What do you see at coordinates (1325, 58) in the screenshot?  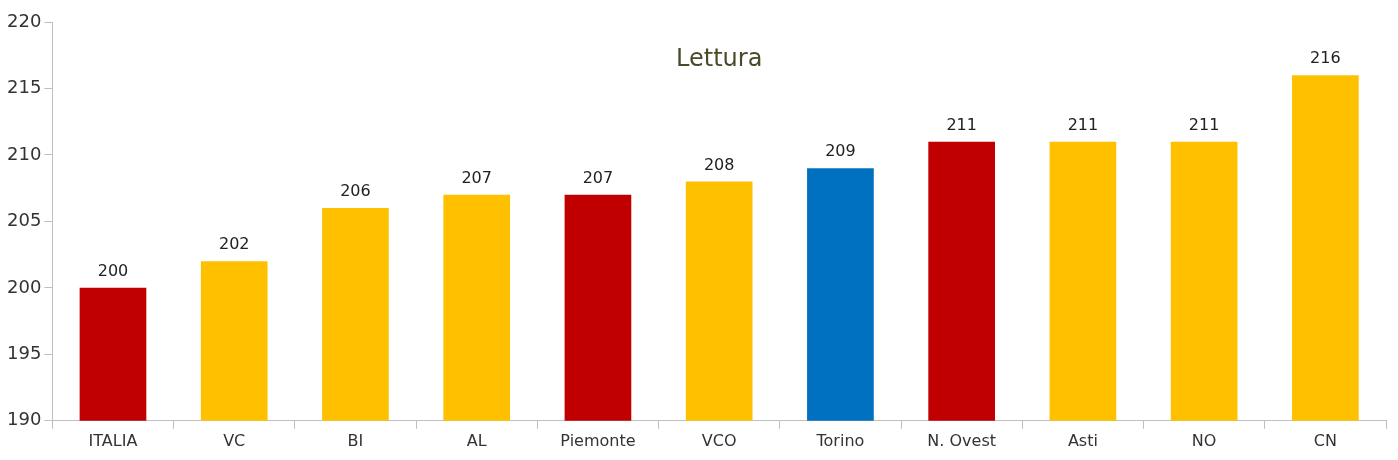 I see `data-label: 216` at bounding box center [1325, 58].